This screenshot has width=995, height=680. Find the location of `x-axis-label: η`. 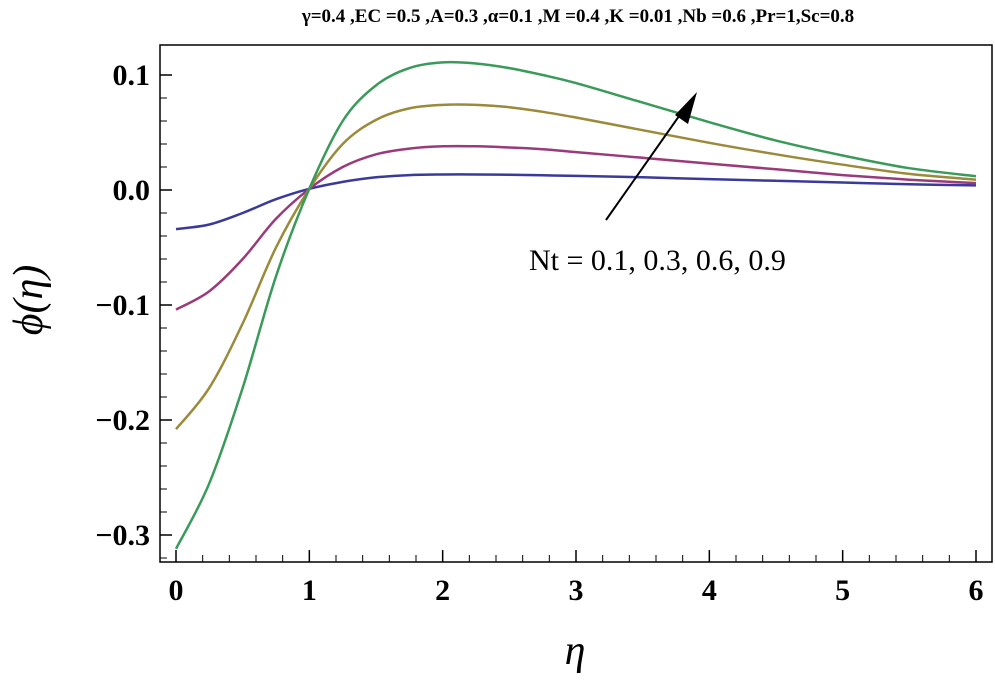

x-axis-label: η is located at coordinates (575, 651).